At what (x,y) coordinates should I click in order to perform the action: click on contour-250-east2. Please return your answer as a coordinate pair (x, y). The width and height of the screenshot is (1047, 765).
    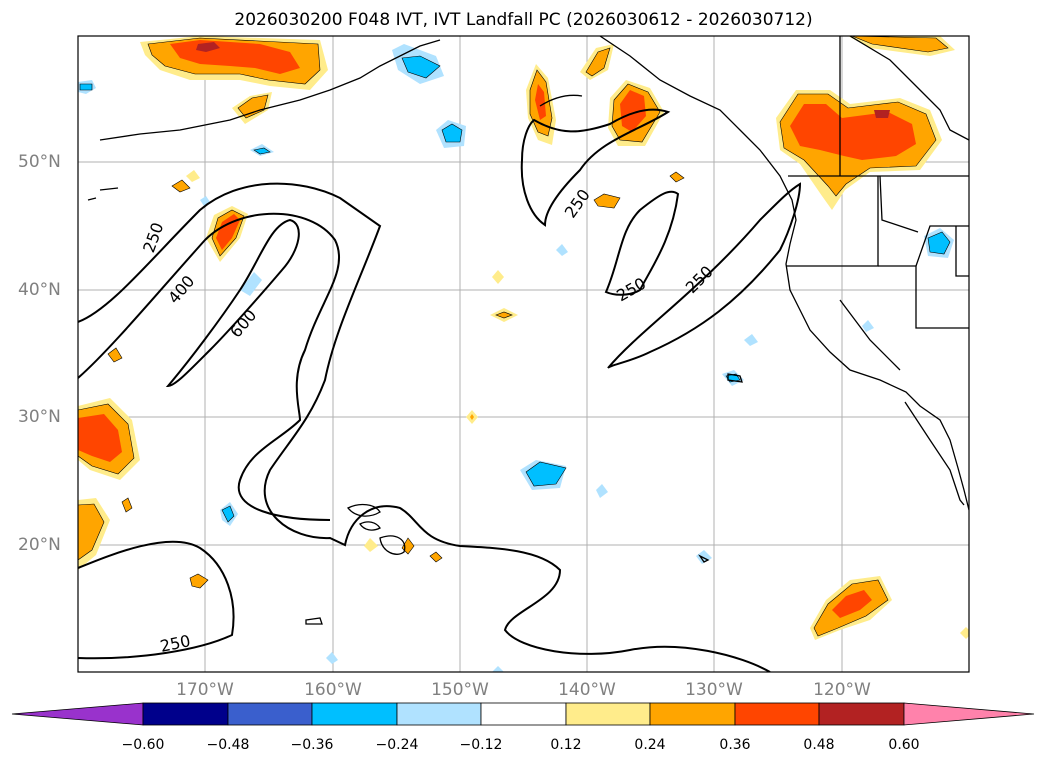
    Looking at the image, I should click on (704, 275).